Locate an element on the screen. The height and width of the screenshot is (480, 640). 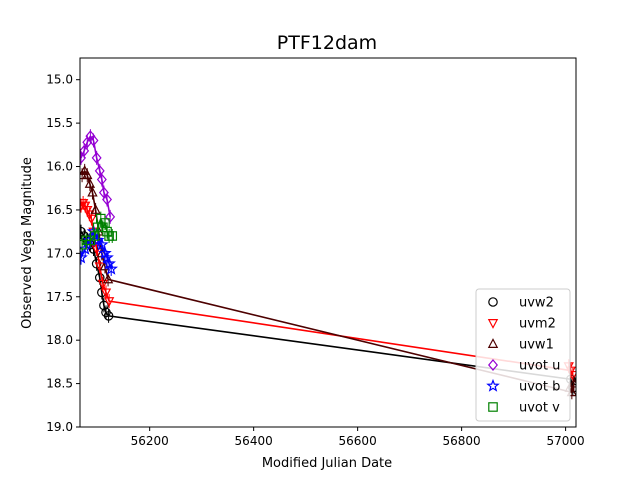
x-tick-label: 56800 is located at coordinates (462, 441).